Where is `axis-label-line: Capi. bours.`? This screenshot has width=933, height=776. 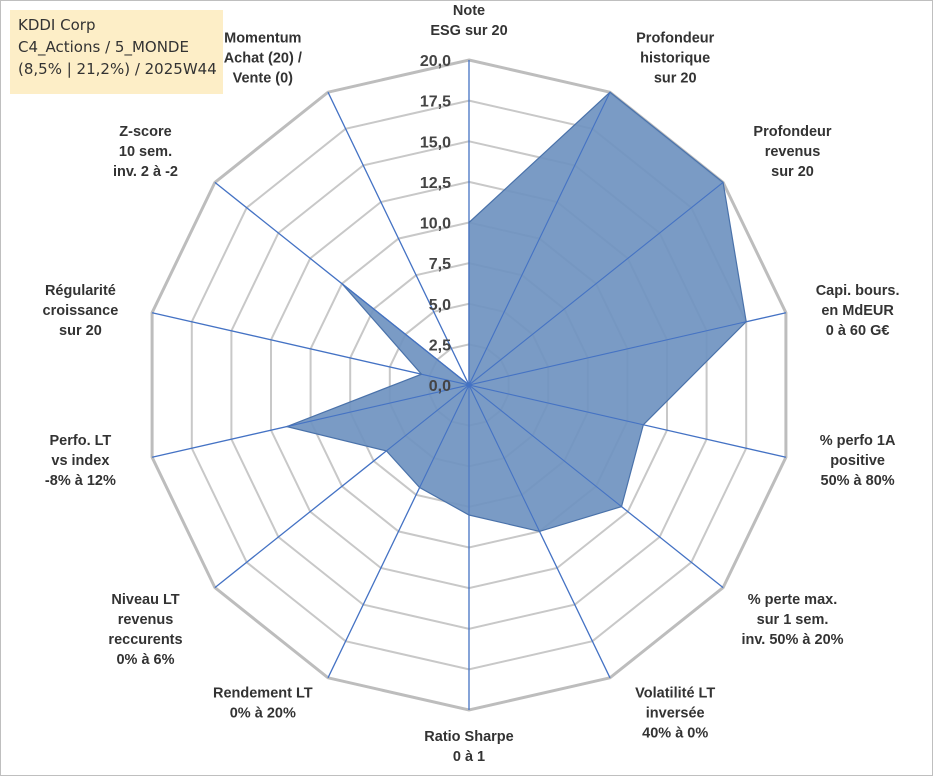
axis-label-line: Capi. bours. is located at coordinates (858, 291).